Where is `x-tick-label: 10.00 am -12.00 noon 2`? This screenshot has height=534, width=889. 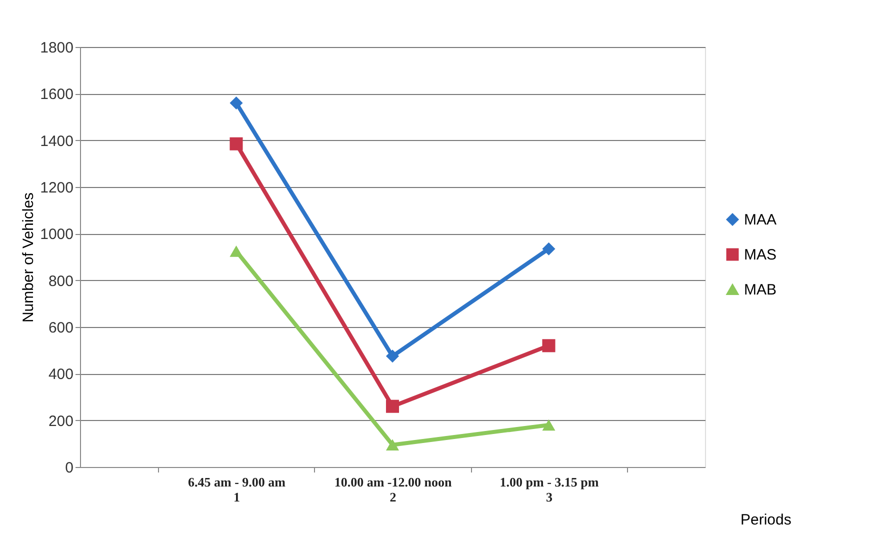 x-tick-label: 10.00 am -12.00 noon 2 is located at coordinates (393, 489).